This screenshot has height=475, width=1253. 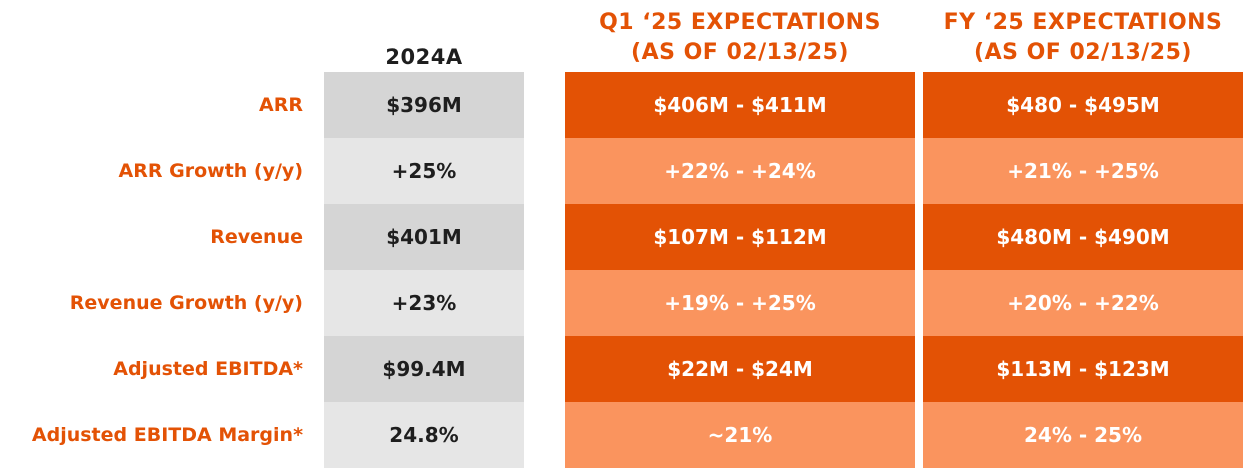 What do you see at coordinates (740, 52) in the screenshot?
I see `q1-header-date: (AS OF 02/13/25)` at bounding box center [740, 52].